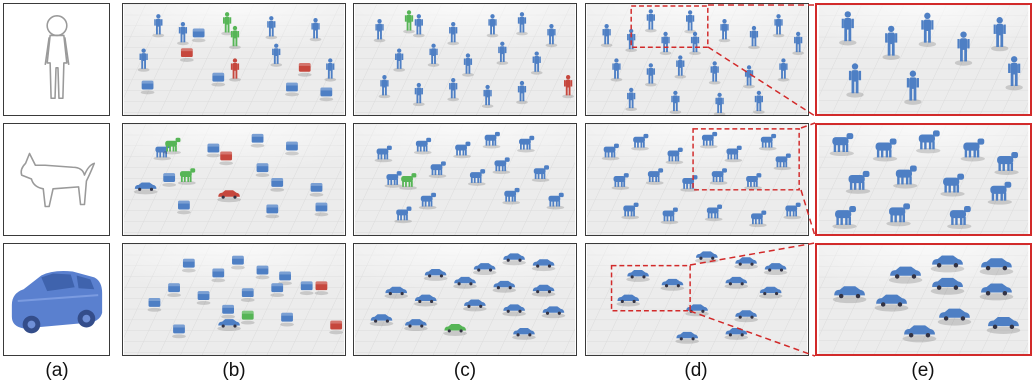  Describe the element at coordinates (234, 370) in the screenshot. I see `column-label-b: (b)` at that location.